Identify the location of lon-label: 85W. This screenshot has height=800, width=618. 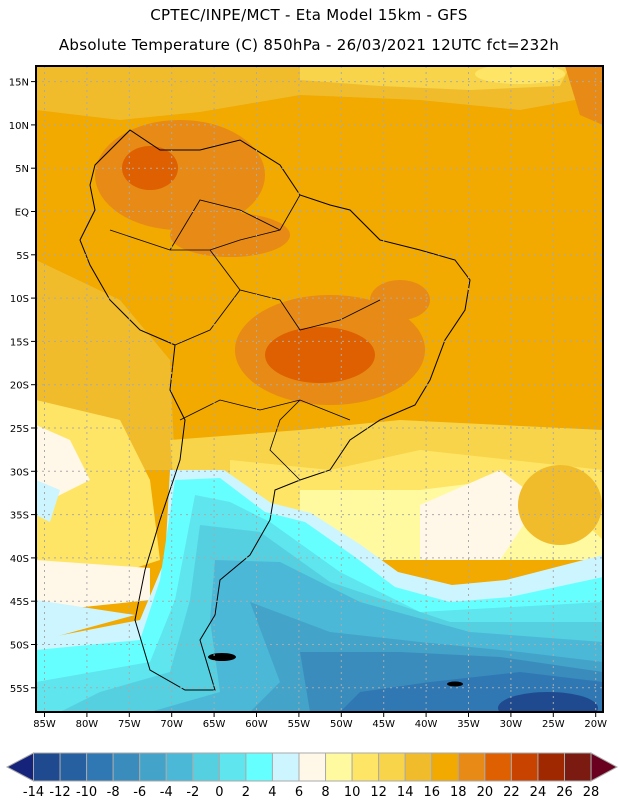
(44, 724).